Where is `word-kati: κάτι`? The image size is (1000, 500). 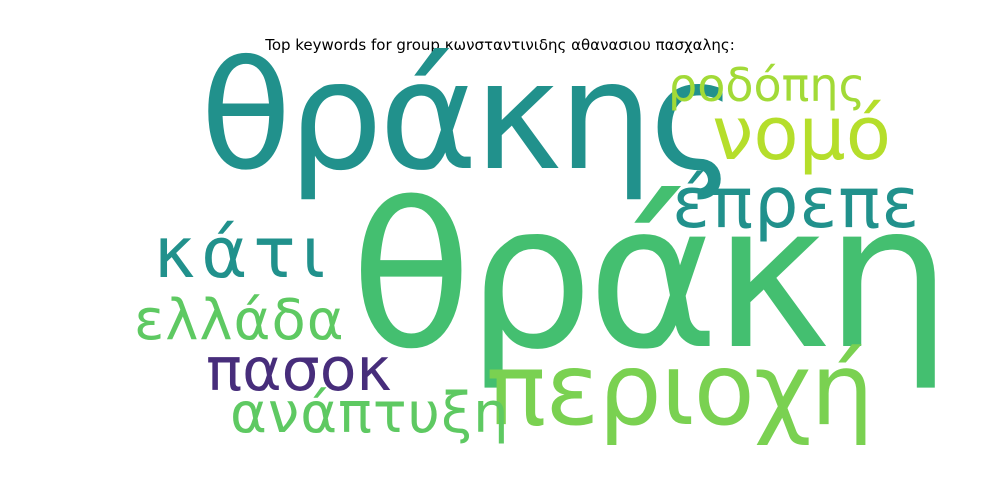 word-kati: κάτι is located at coordinates (243, 253).